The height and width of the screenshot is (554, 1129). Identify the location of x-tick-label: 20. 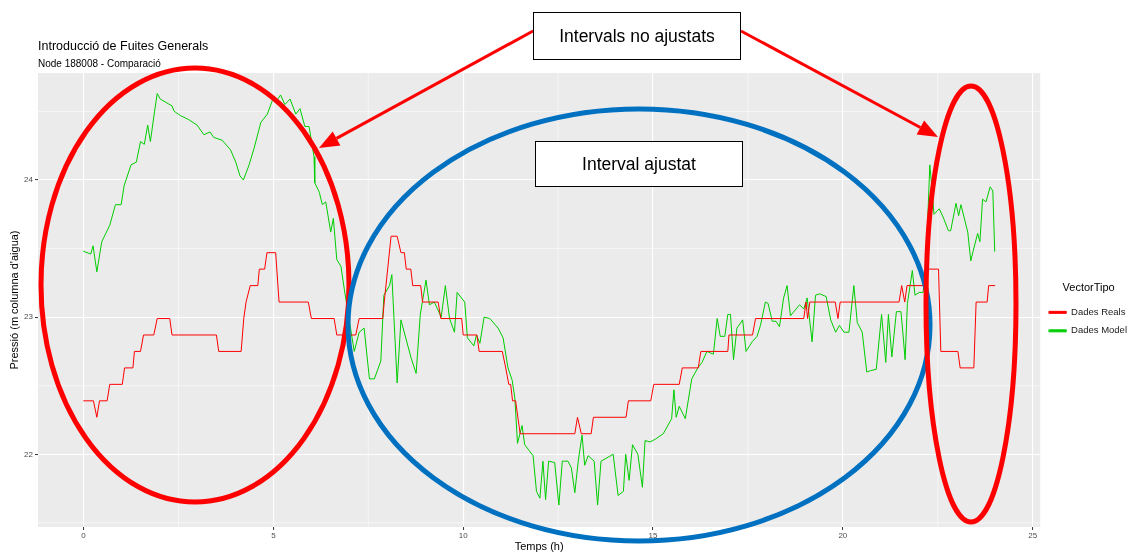
(843, 535).